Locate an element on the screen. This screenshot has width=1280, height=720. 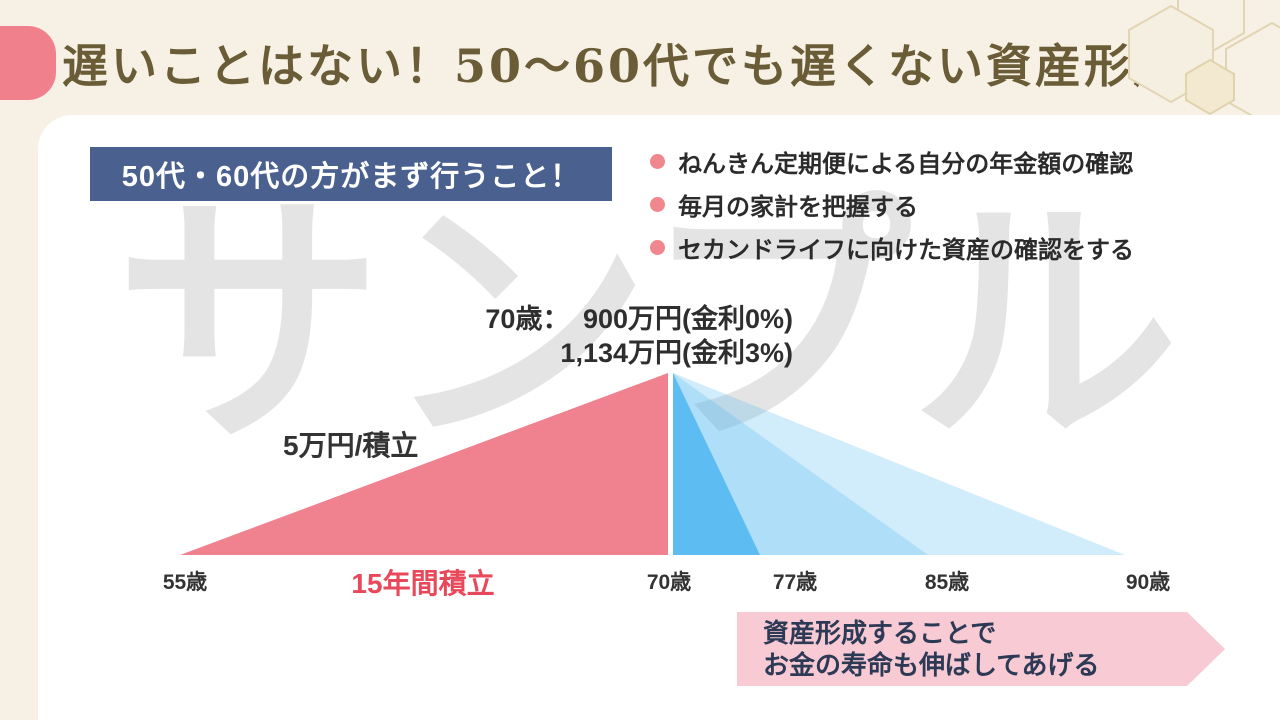
hexagon-decoration is located at coordinates (1204, 64).